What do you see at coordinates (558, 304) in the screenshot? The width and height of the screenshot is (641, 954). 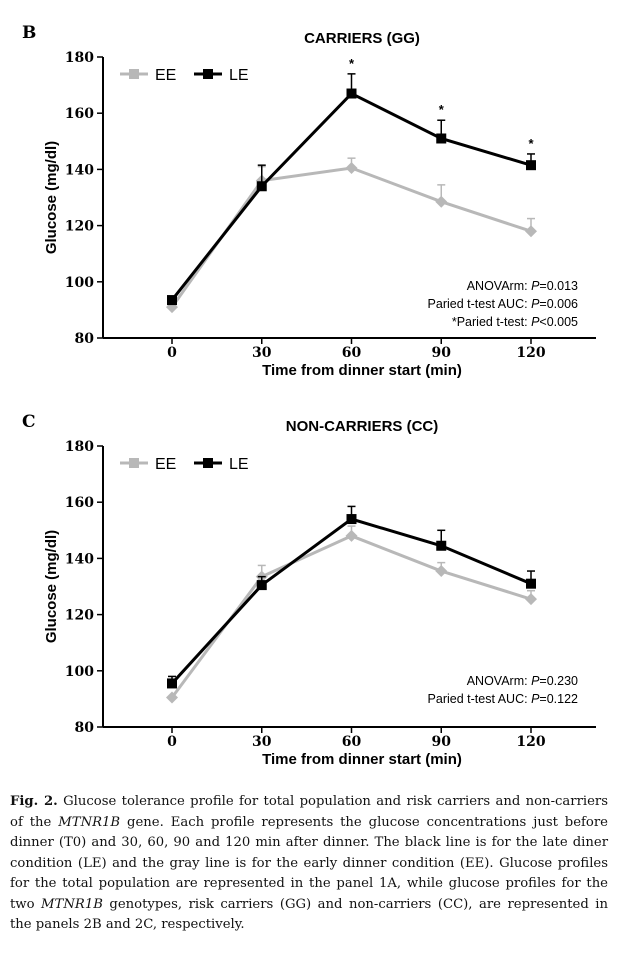 I see `stat-value: =0.006` at bounding box center [558, 304].